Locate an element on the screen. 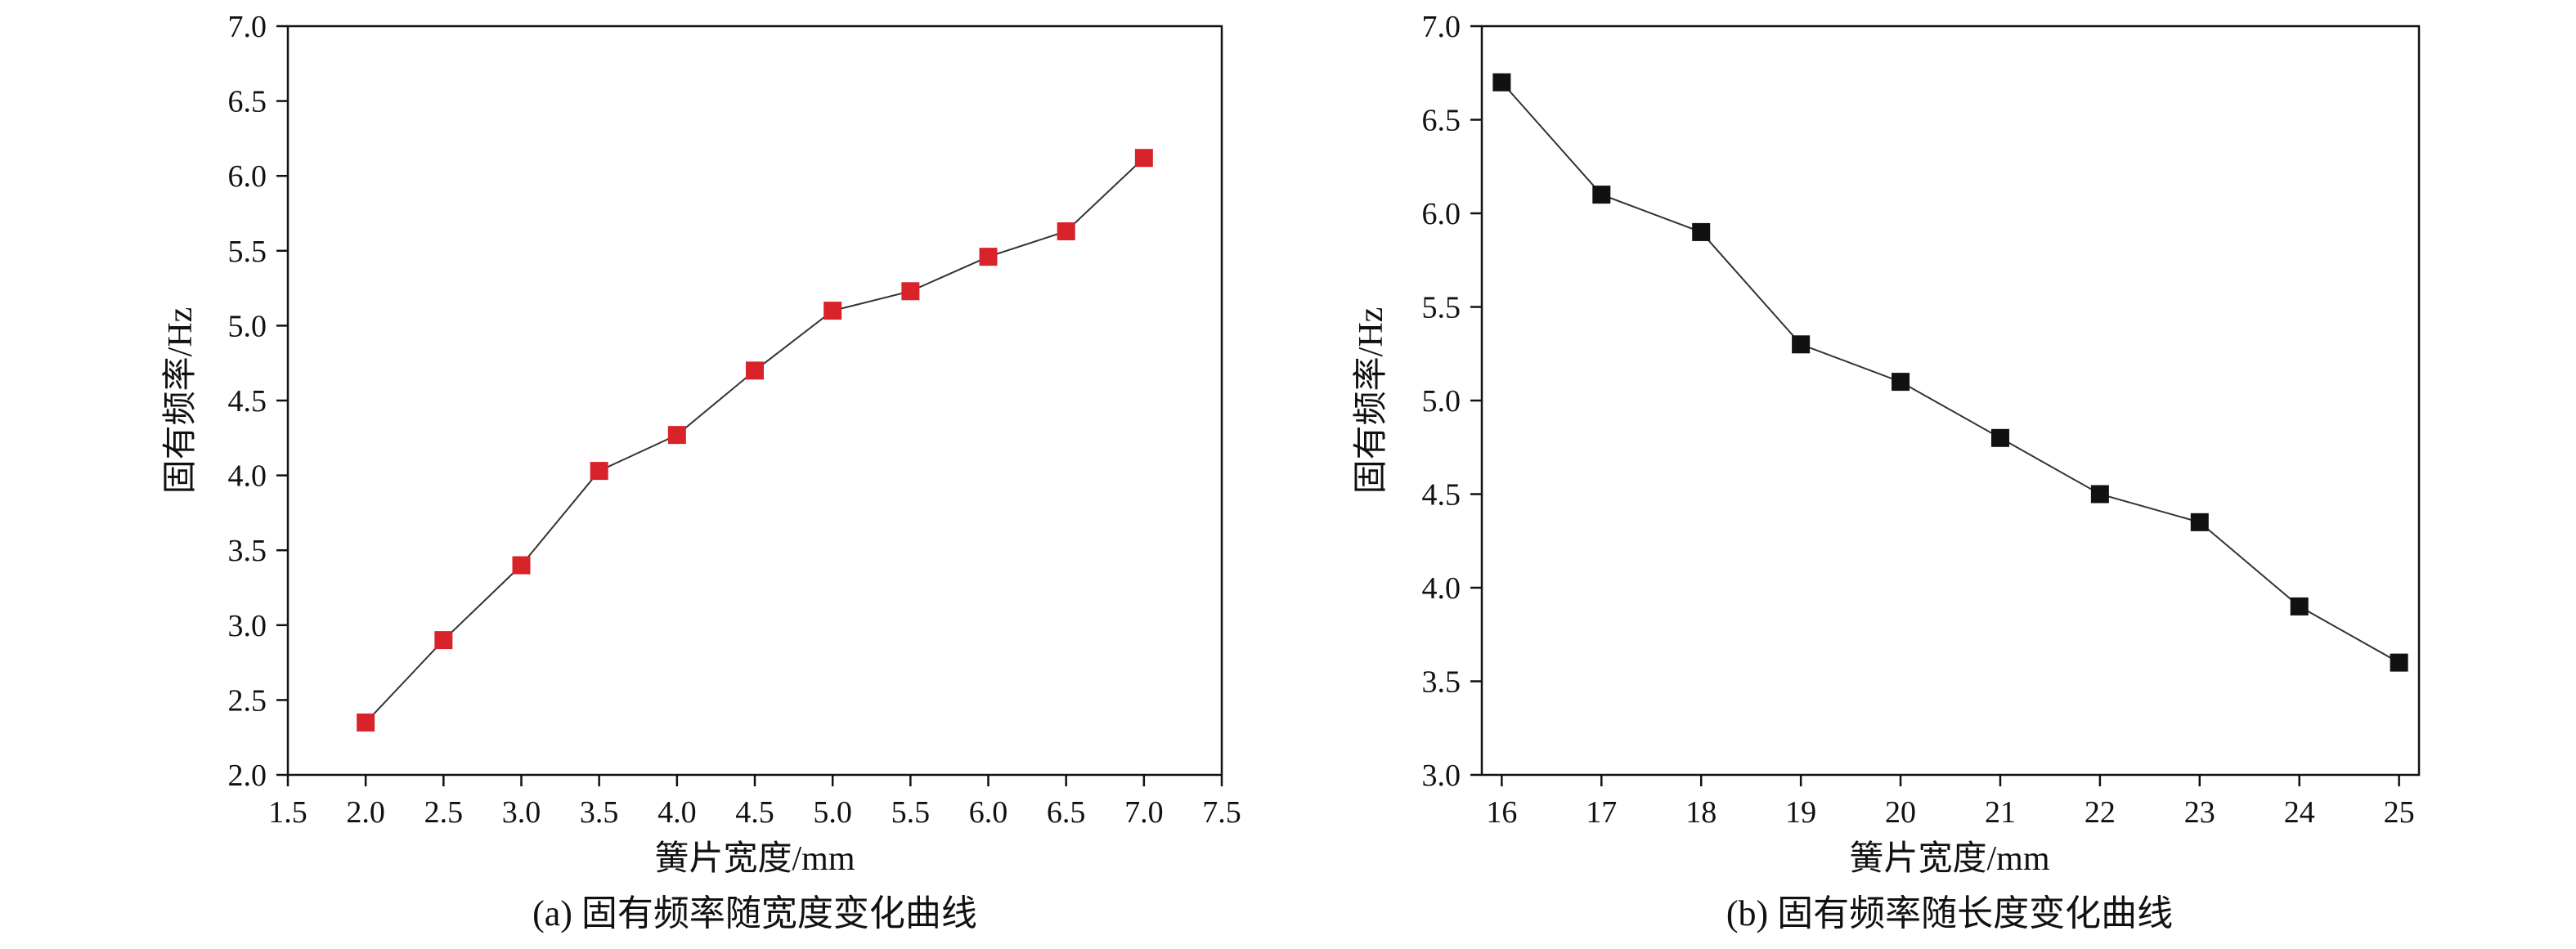 Image resolution: width=2576 pixels, height=949 pixels. x-tick-label: 6.0 is located at coordinates (989, 812).